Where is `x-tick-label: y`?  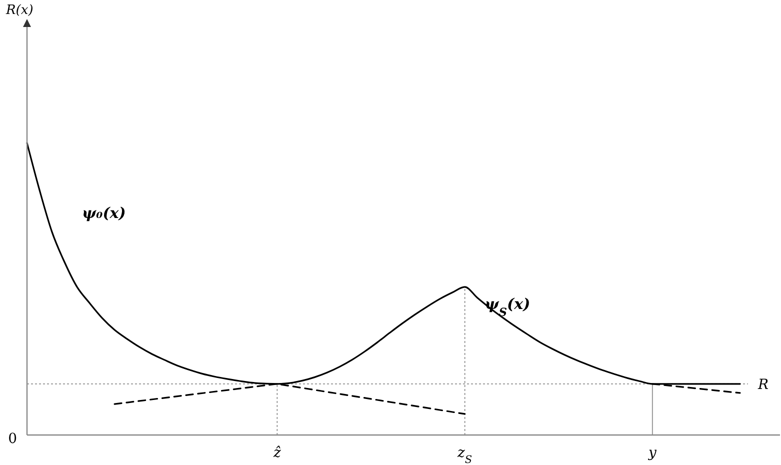 x-tick-label: y is located at coordinates (652, 453).